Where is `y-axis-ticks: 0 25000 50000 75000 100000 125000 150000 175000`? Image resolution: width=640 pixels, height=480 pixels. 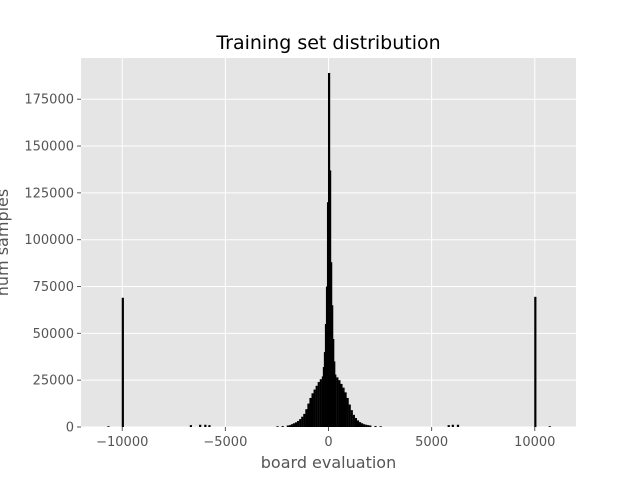
y-axis-ticks: 0 25000 50000 75000 100000 125000 150000 175000 is located at coordinates (52, 264).